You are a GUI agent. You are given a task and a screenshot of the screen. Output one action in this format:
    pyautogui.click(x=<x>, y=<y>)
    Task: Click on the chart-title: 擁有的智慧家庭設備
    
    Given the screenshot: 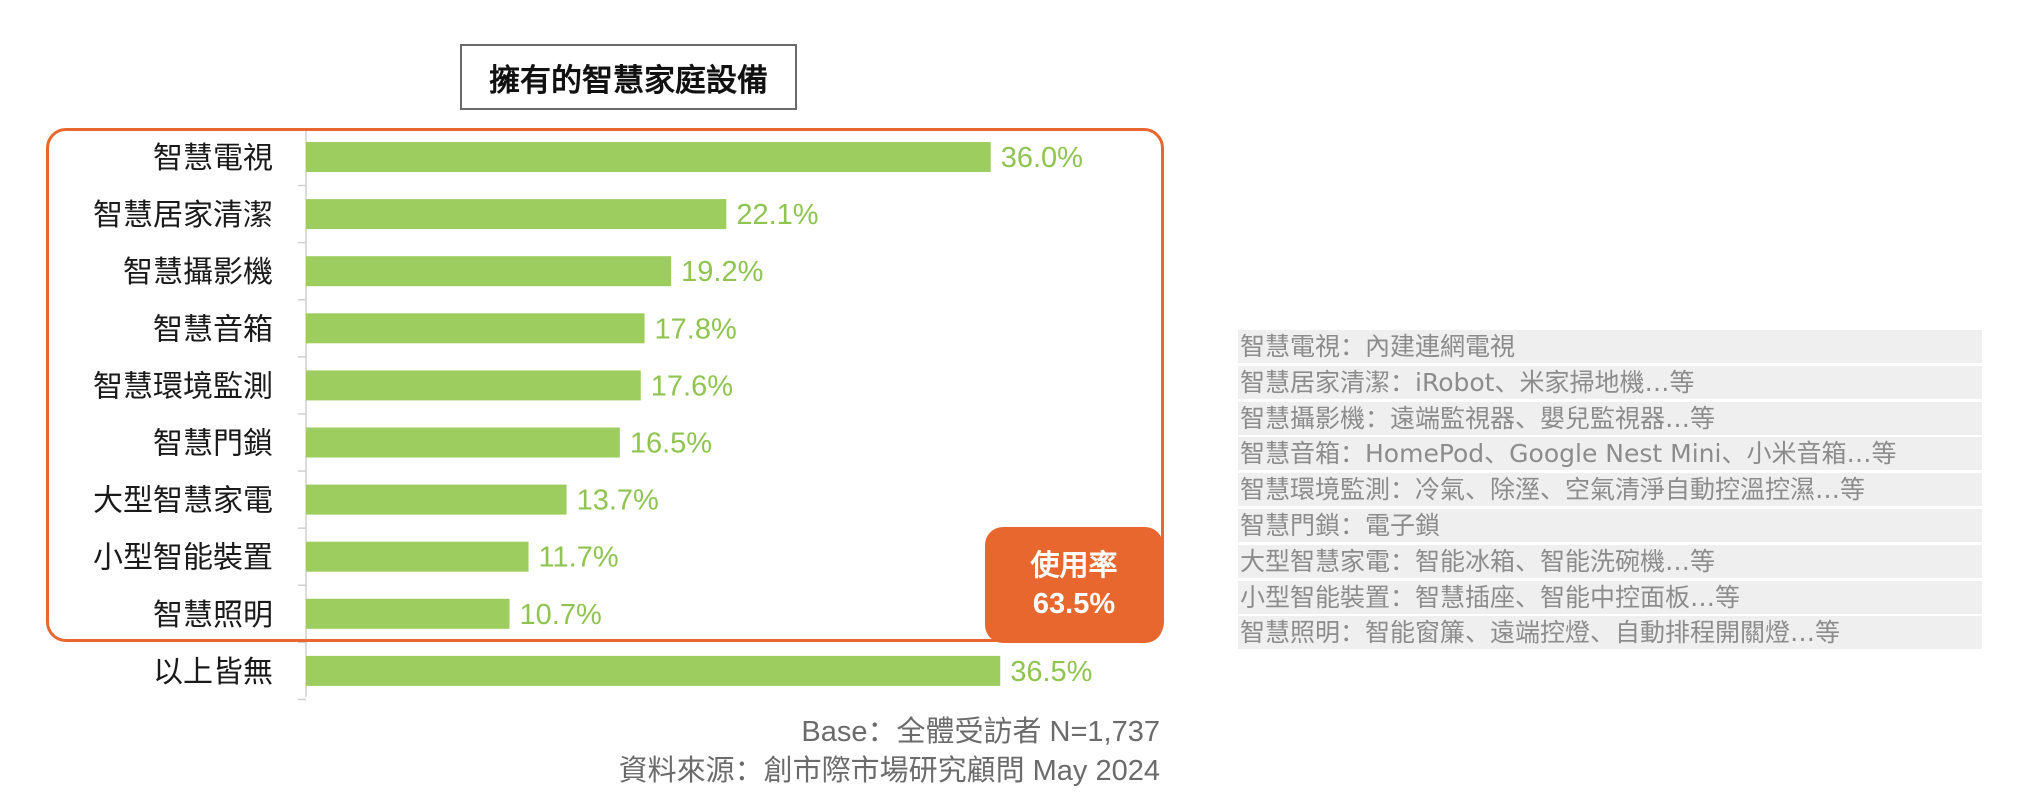 What is the action you would take?
    pyautogui.click(x=628, y=77)
    